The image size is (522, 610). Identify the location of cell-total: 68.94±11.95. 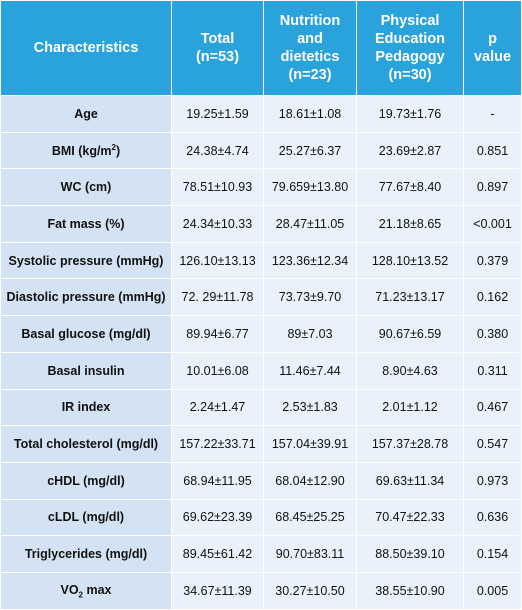
(217, 480).